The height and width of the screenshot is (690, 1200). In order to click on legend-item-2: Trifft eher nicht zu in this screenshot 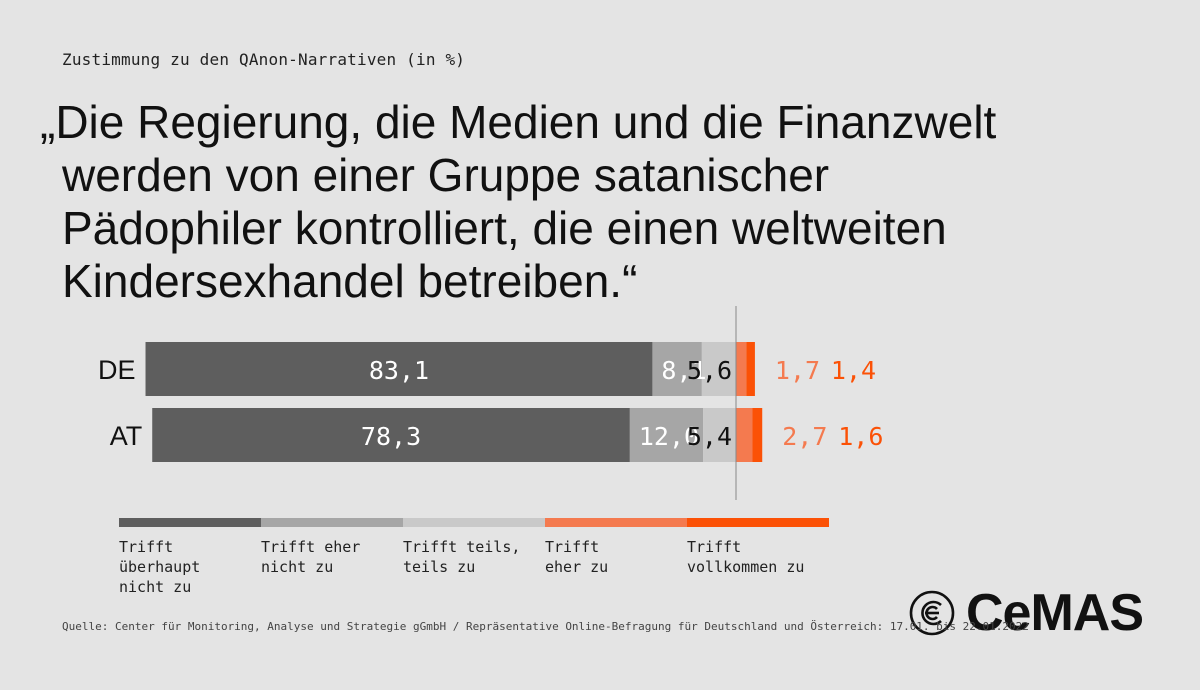, I will do `click(332, 547)`.